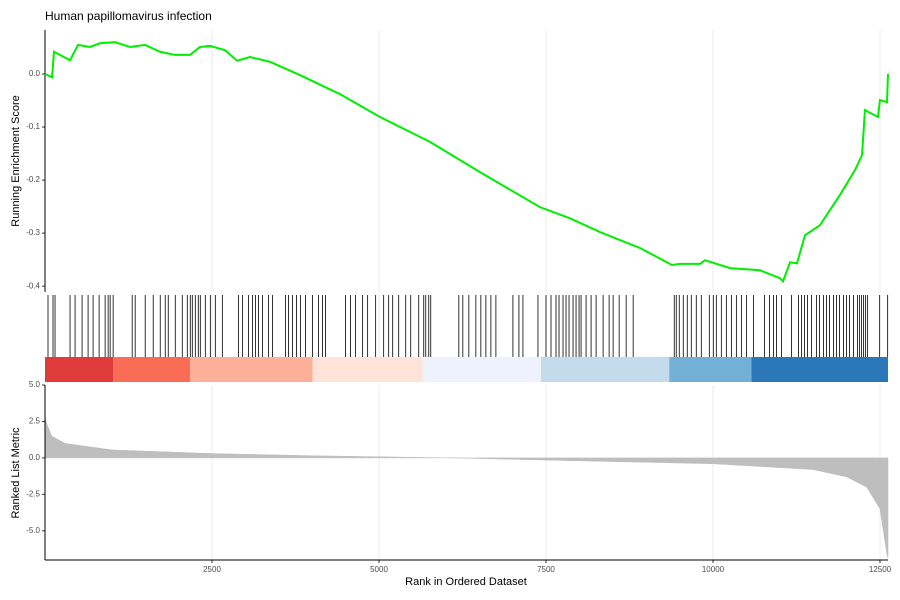 The width and height of the screenshot is (900, 600). I want to click on y-tick-label: -0.1, so click(33, 126).